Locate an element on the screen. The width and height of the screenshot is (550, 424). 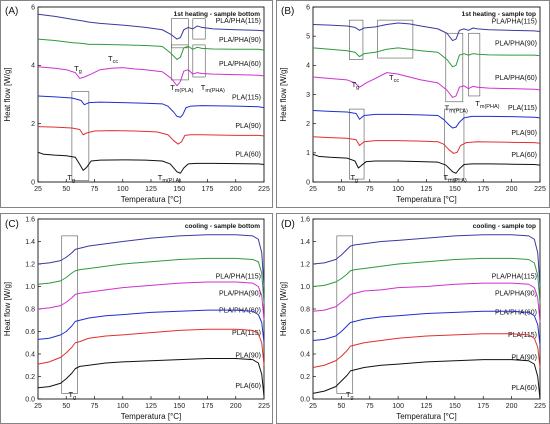
panel-title: 1st heating - sample bottom is located at coordinates (217, 14).